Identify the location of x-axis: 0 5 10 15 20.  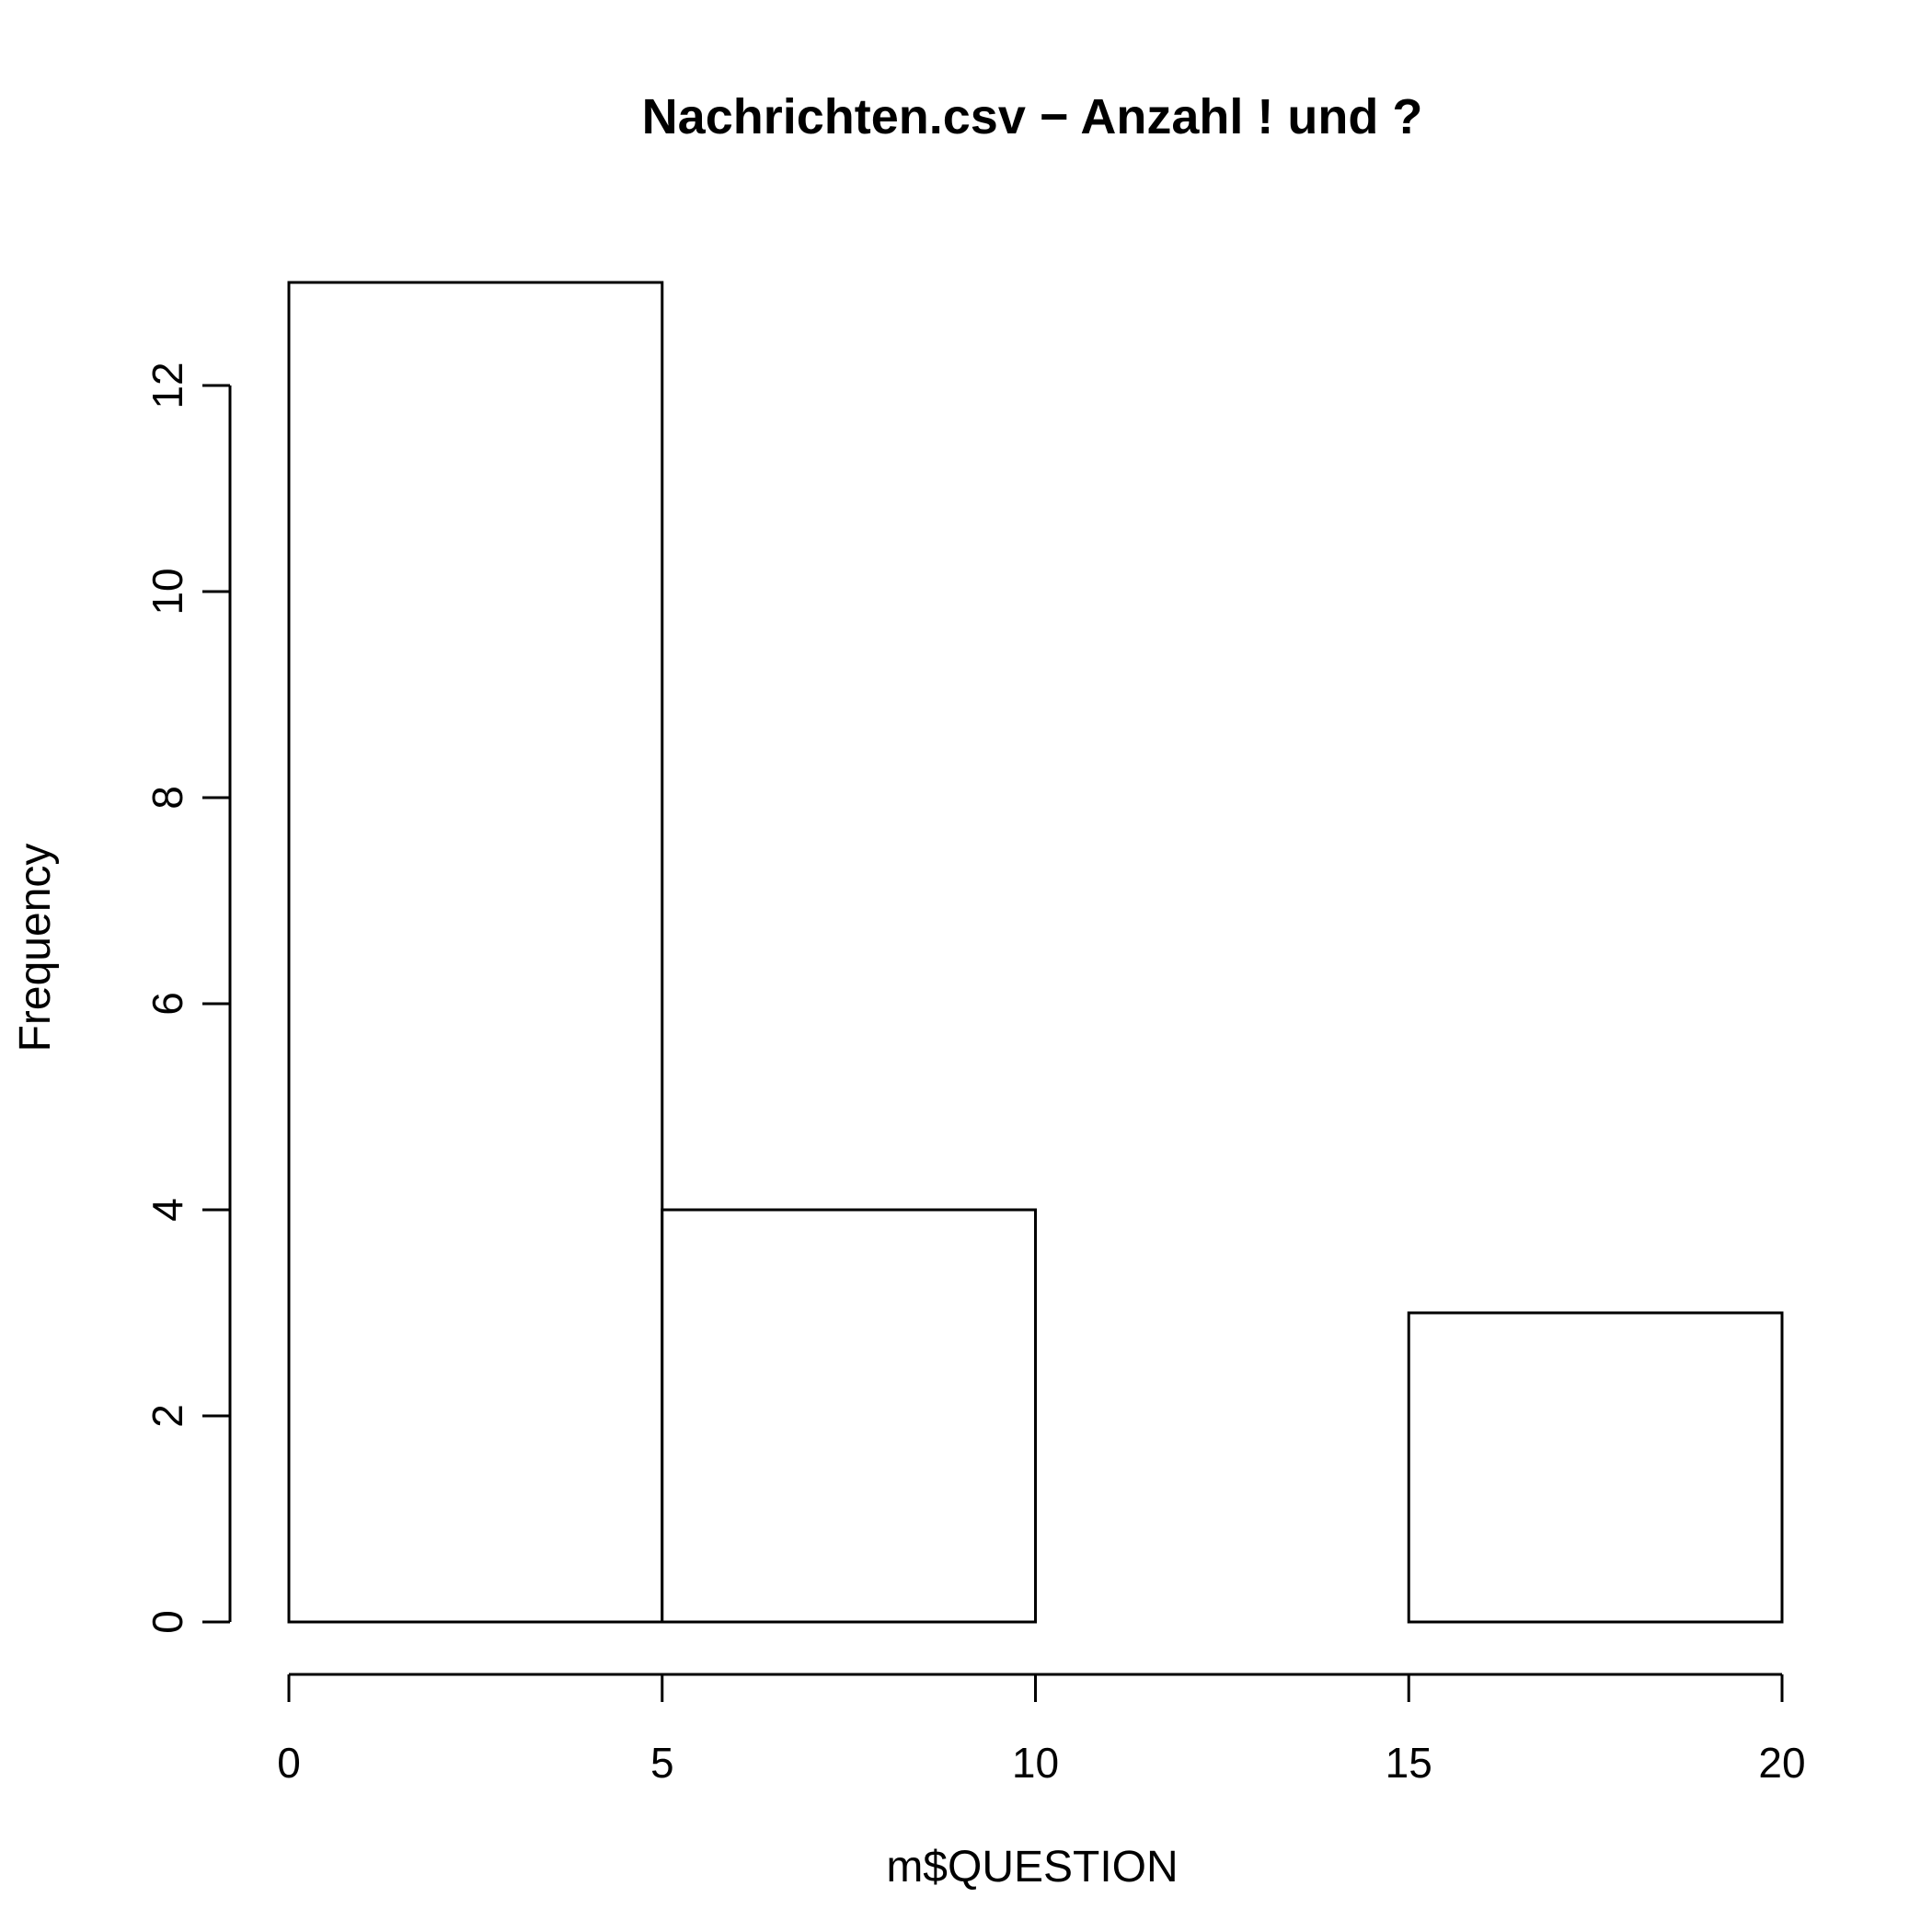
(1041, 1730).